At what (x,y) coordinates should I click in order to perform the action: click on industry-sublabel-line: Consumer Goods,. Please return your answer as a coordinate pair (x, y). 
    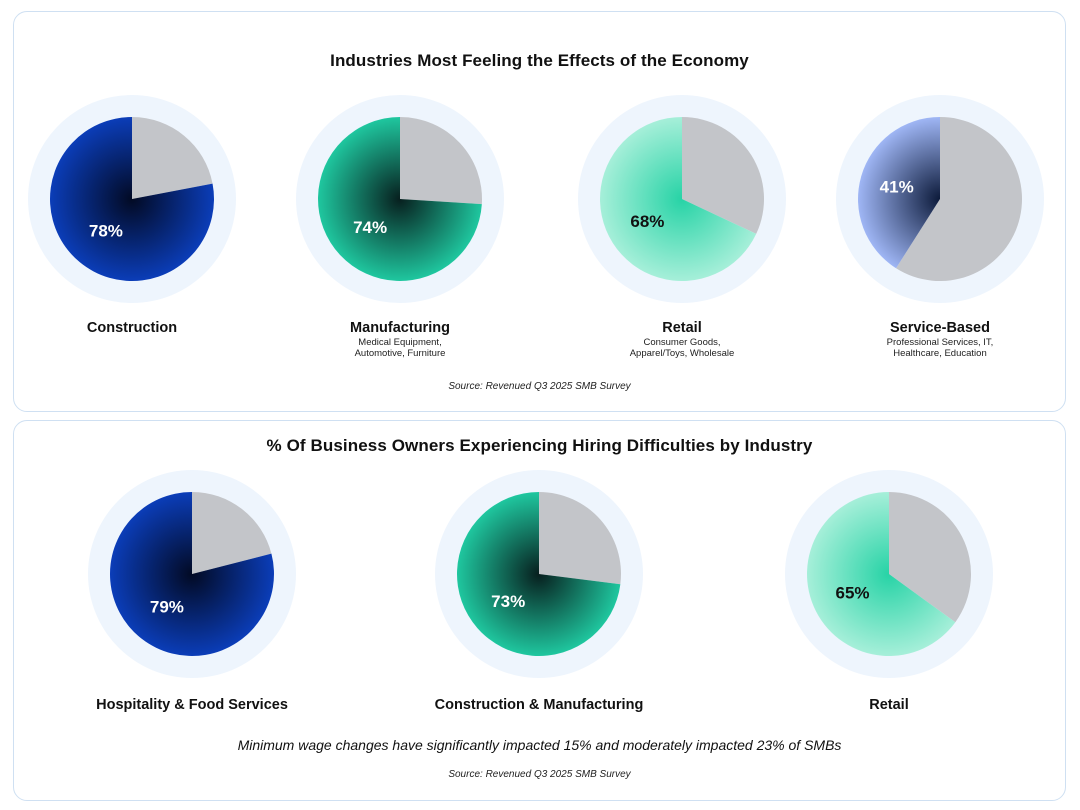
    Looking at the image, I should click on (682, 342).